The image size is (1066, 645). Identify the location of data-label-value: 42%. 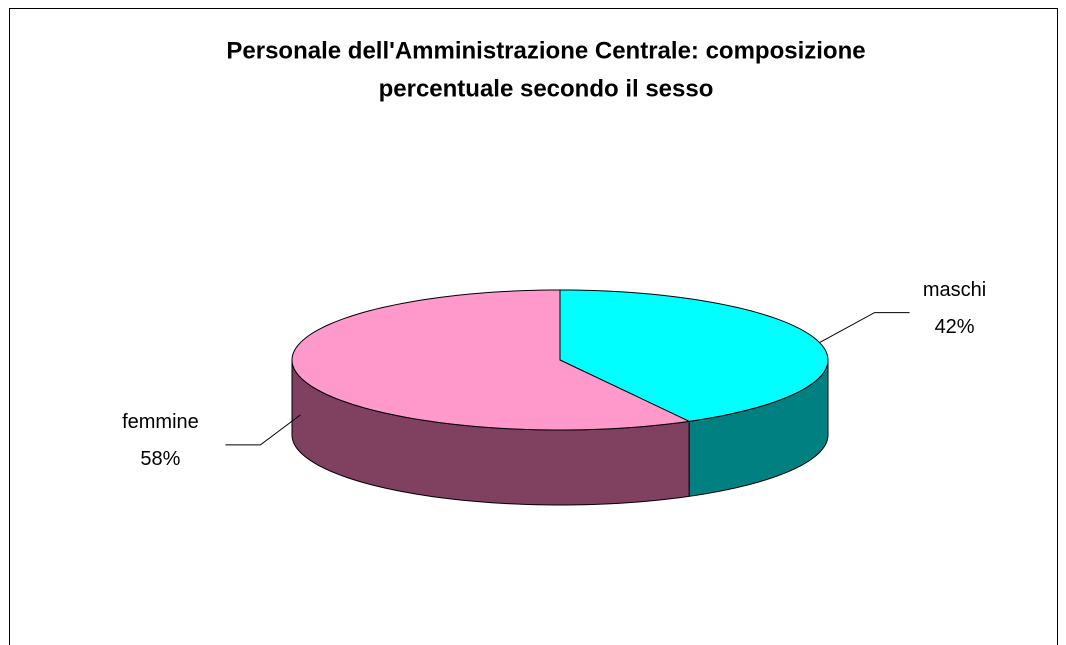
(955, 327).